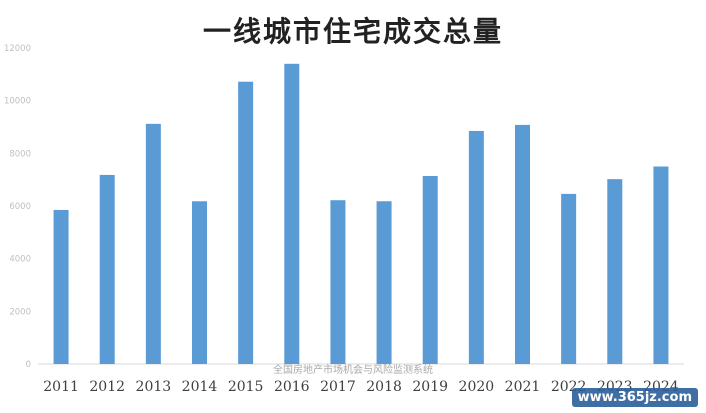 This screenshot has height=413, width=706. Describe the element at coordinates (292, 387) in the screenshot. I see `x-tick-label: 2016` at that location.